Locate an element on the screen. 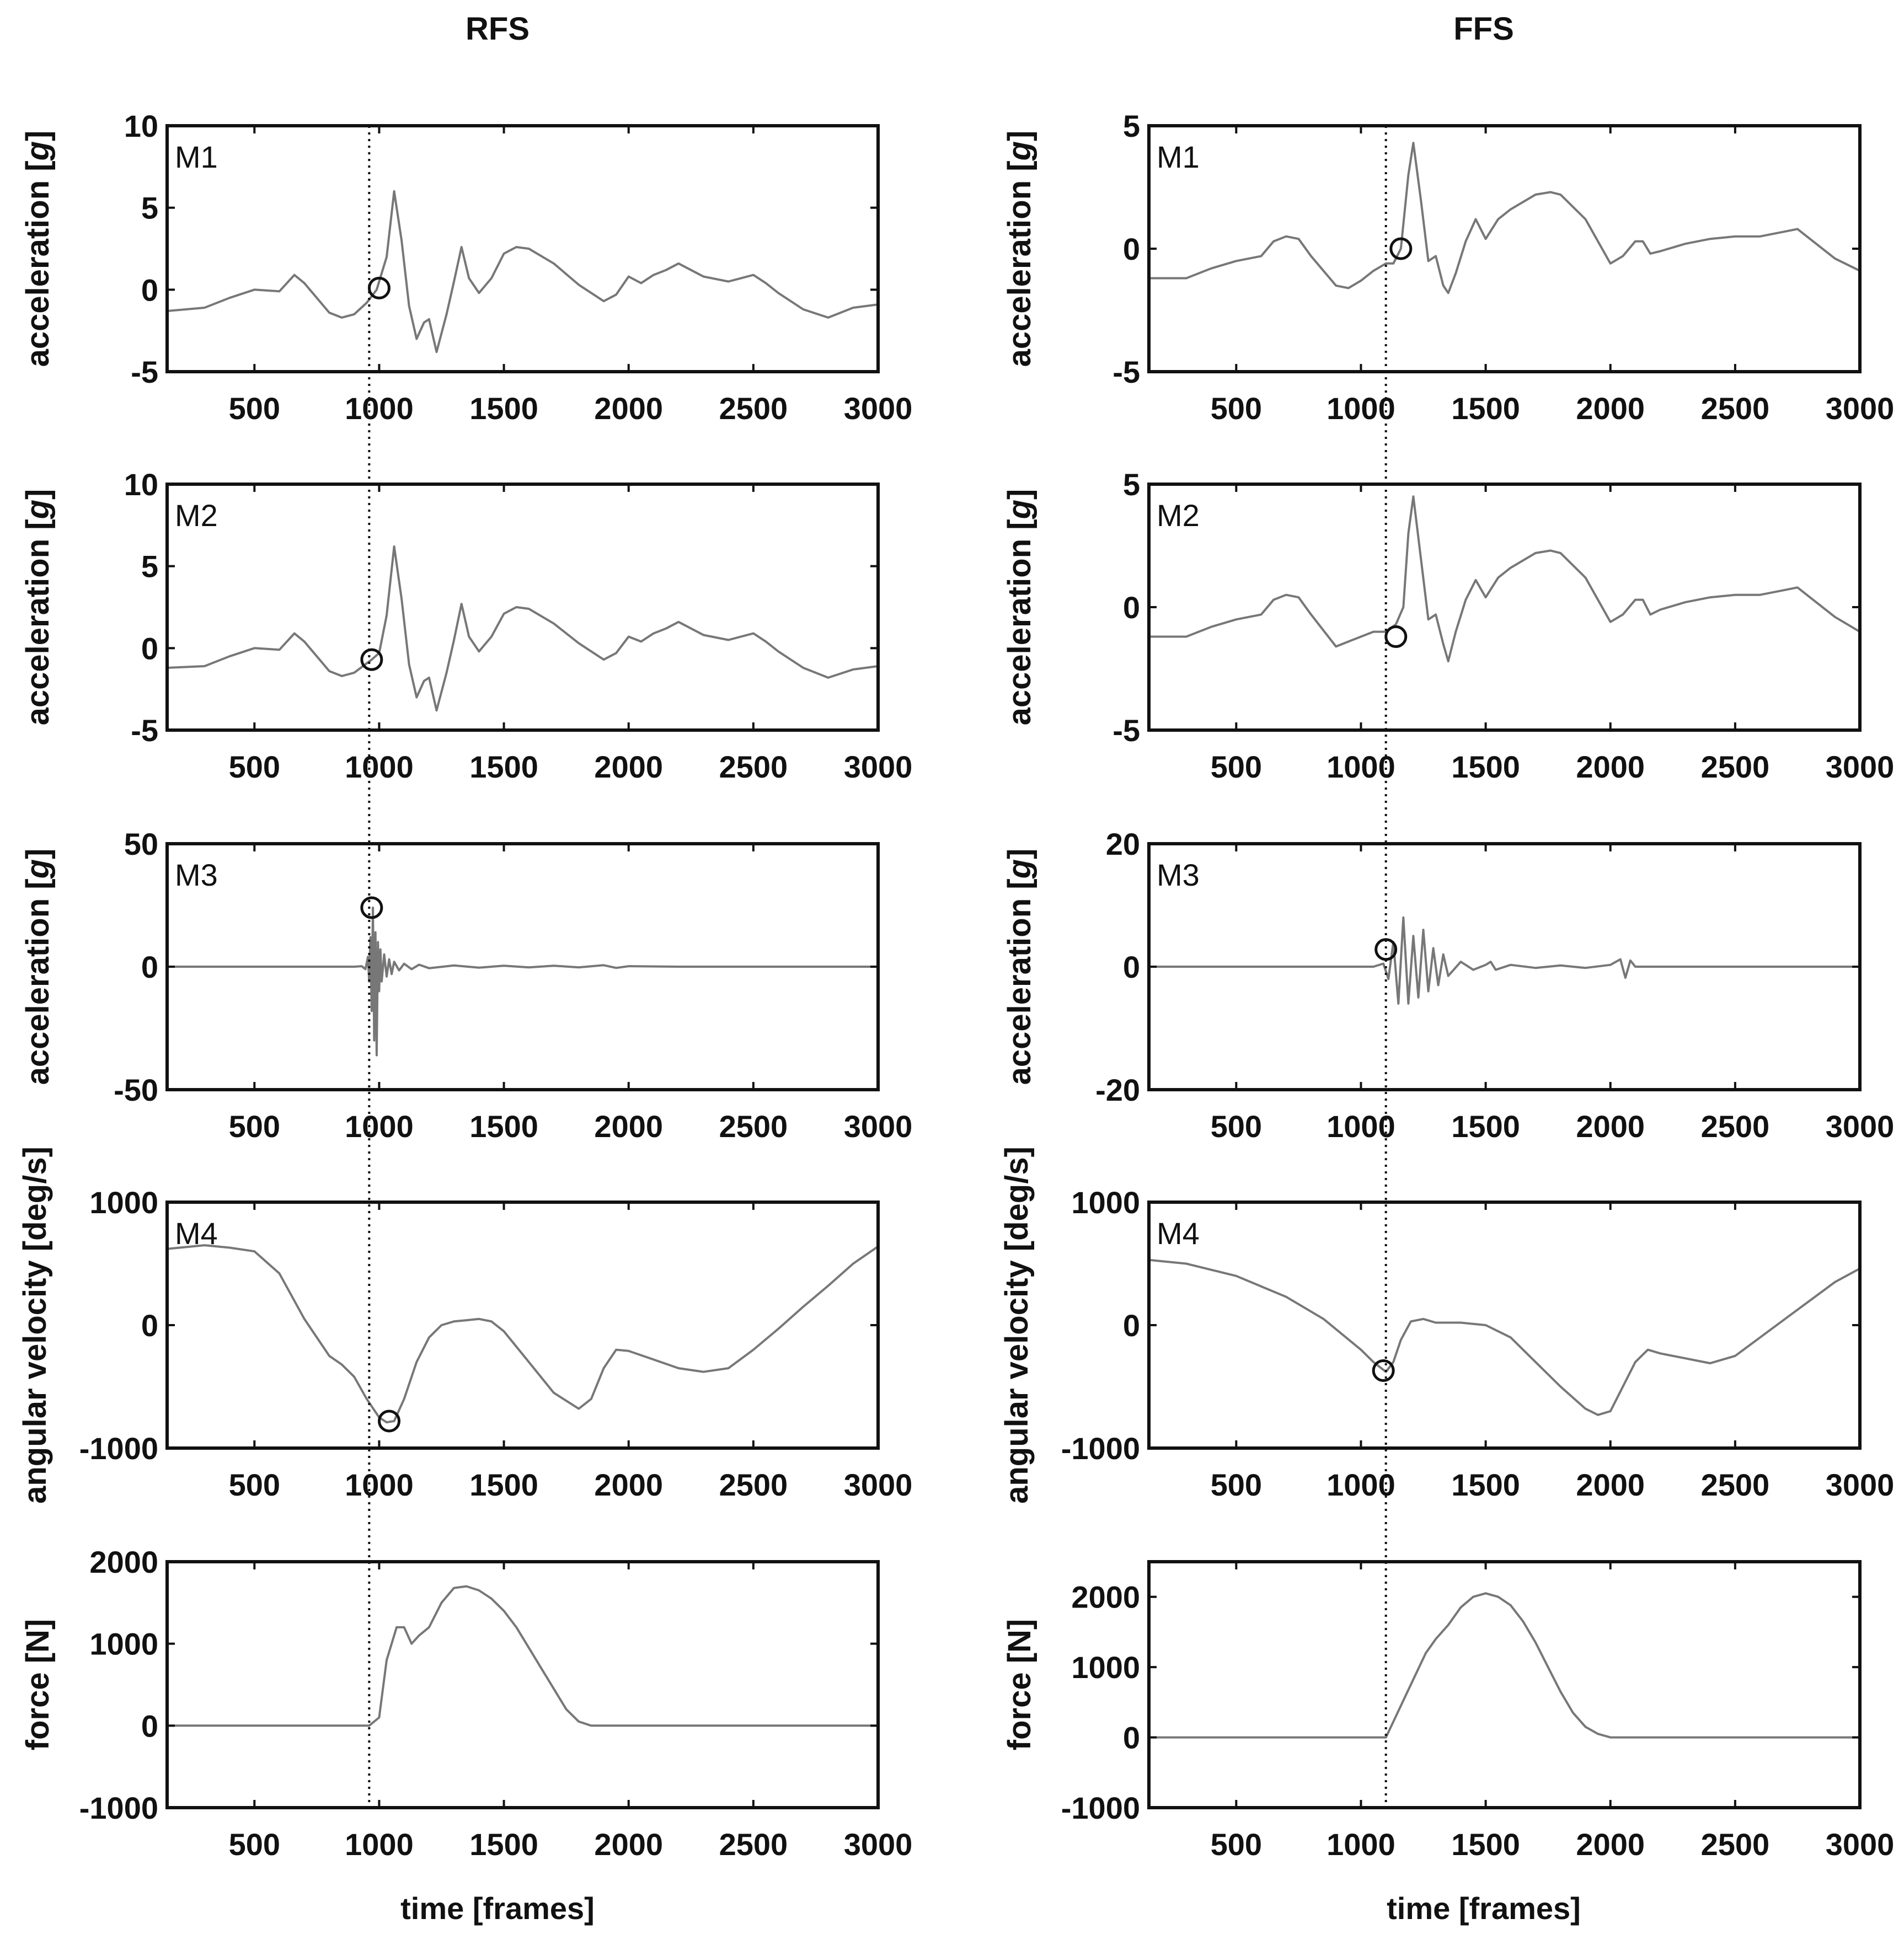 This screenshot has width=1904, height=1940. rfs-m2-ytick-label: -5 is located at coordinates (144, 730).